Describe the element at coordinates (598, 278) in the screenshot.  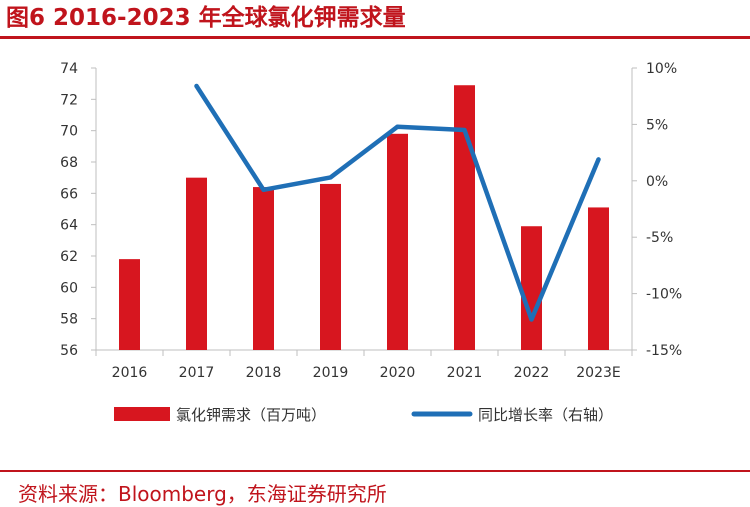
I see `bar-demand-2023E` at that location.